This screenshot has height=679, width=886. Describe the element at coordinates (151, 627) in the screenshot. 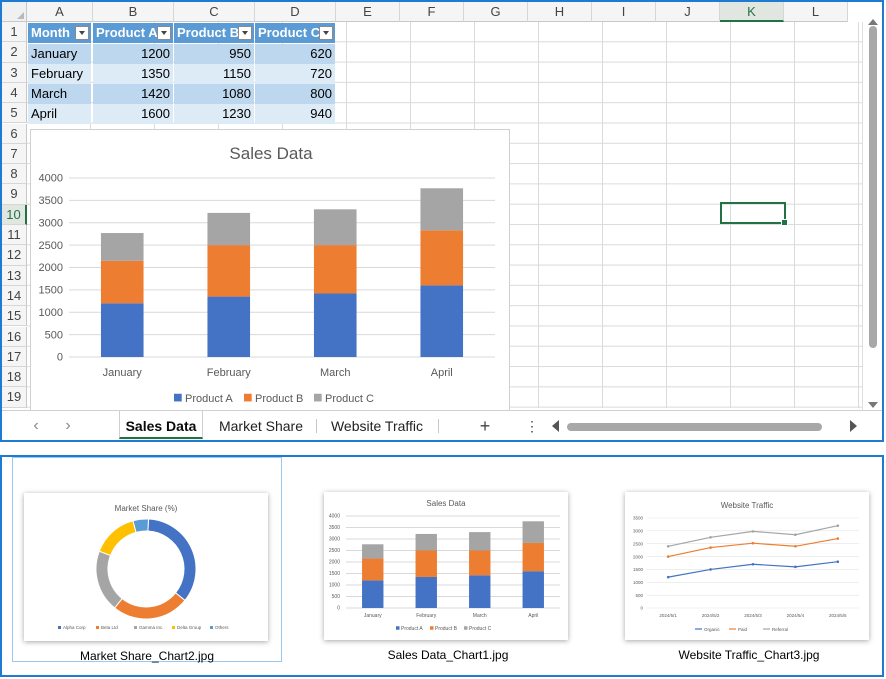

I see `legend-entry: Gamma Inc.` at that location.